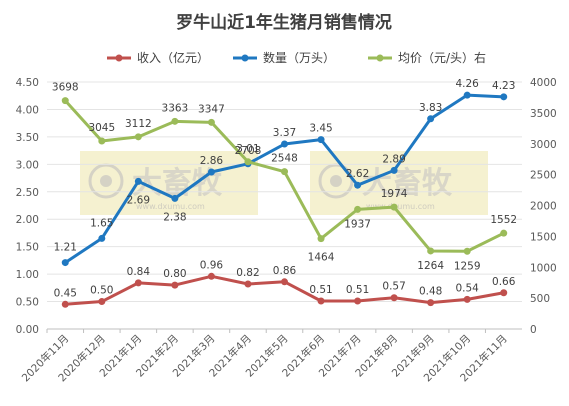 This screenshot has width=569, height=406. Describe the element at coordinates (211, 109) in the screenshot. I see `data-label: 3347` at that location.